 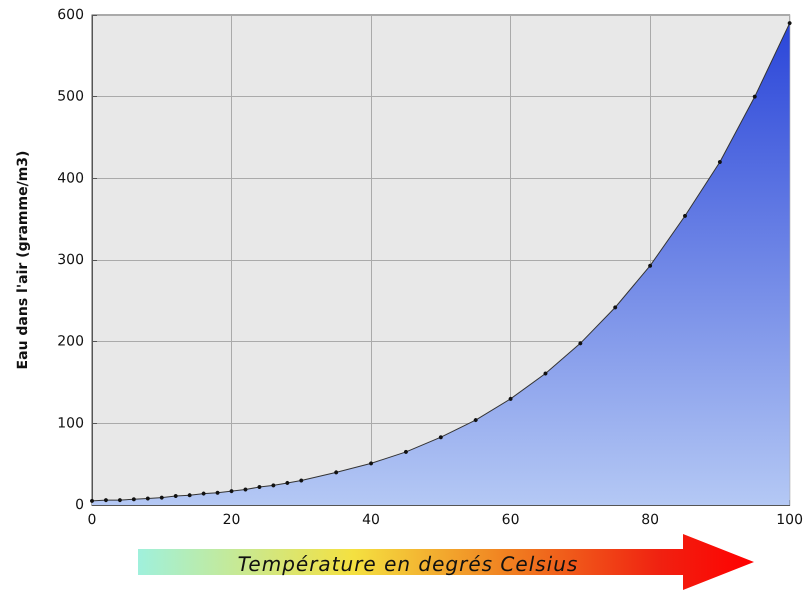 What do you see at coordinates (371, 520) in the screenshot?
I see `x-tick-label: 40` at bounding box center [371, 520].